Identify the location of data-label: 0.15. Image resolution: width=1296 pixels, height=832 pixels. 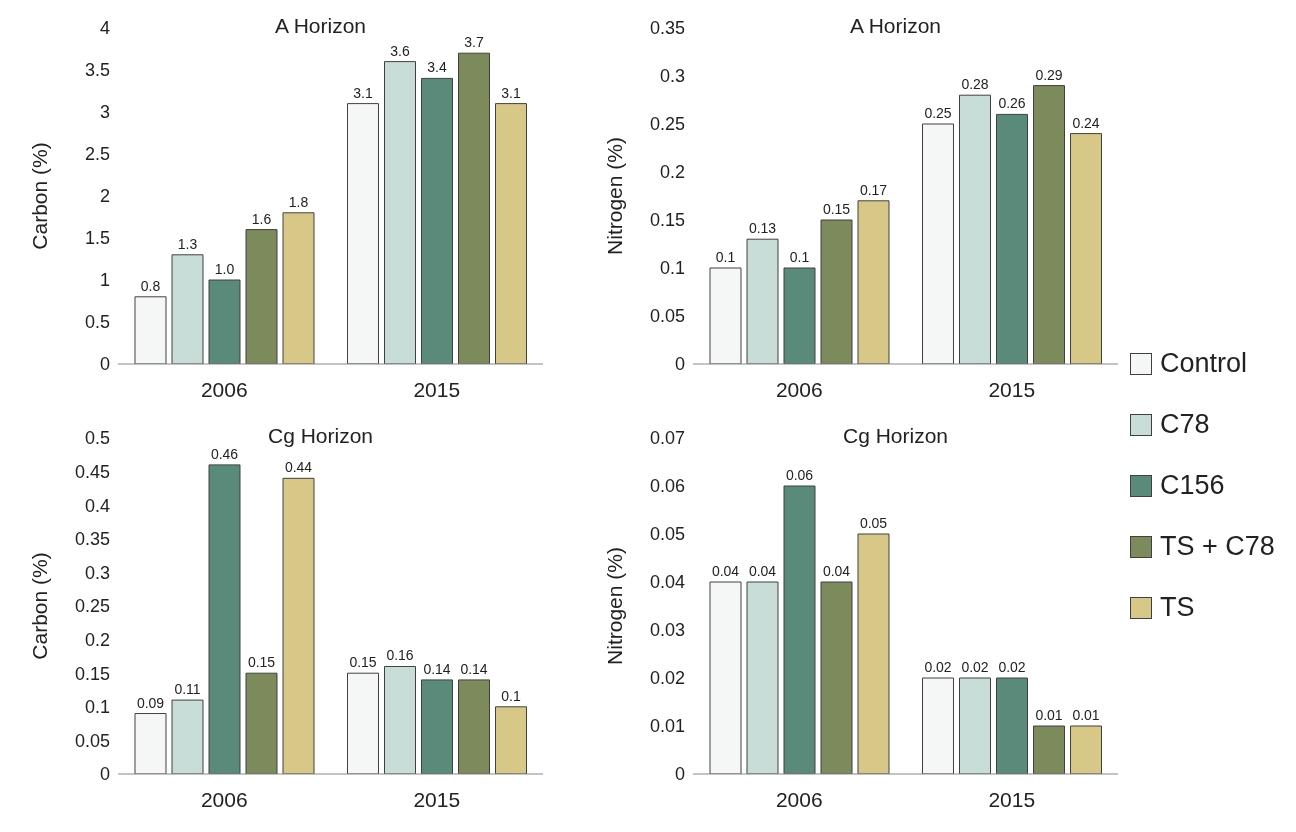
(836, 209).